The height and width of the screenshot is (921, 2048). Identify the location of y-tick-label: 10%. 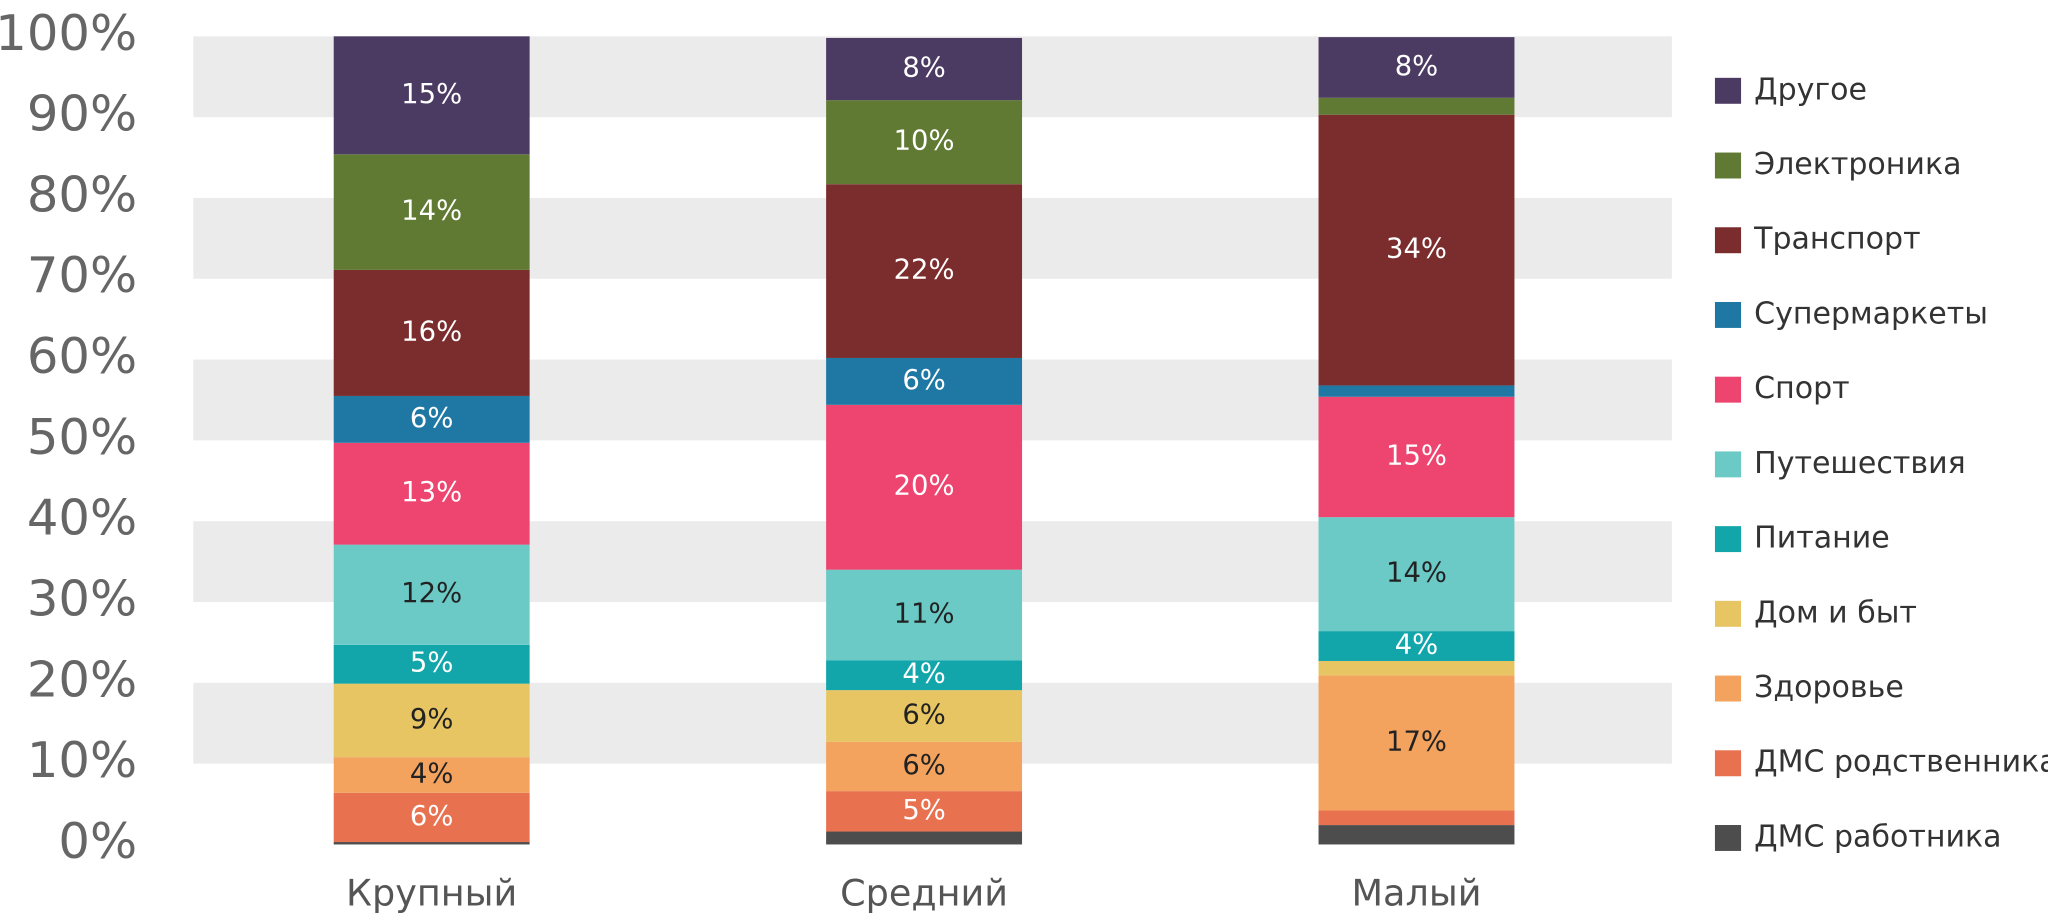
(82, 760).